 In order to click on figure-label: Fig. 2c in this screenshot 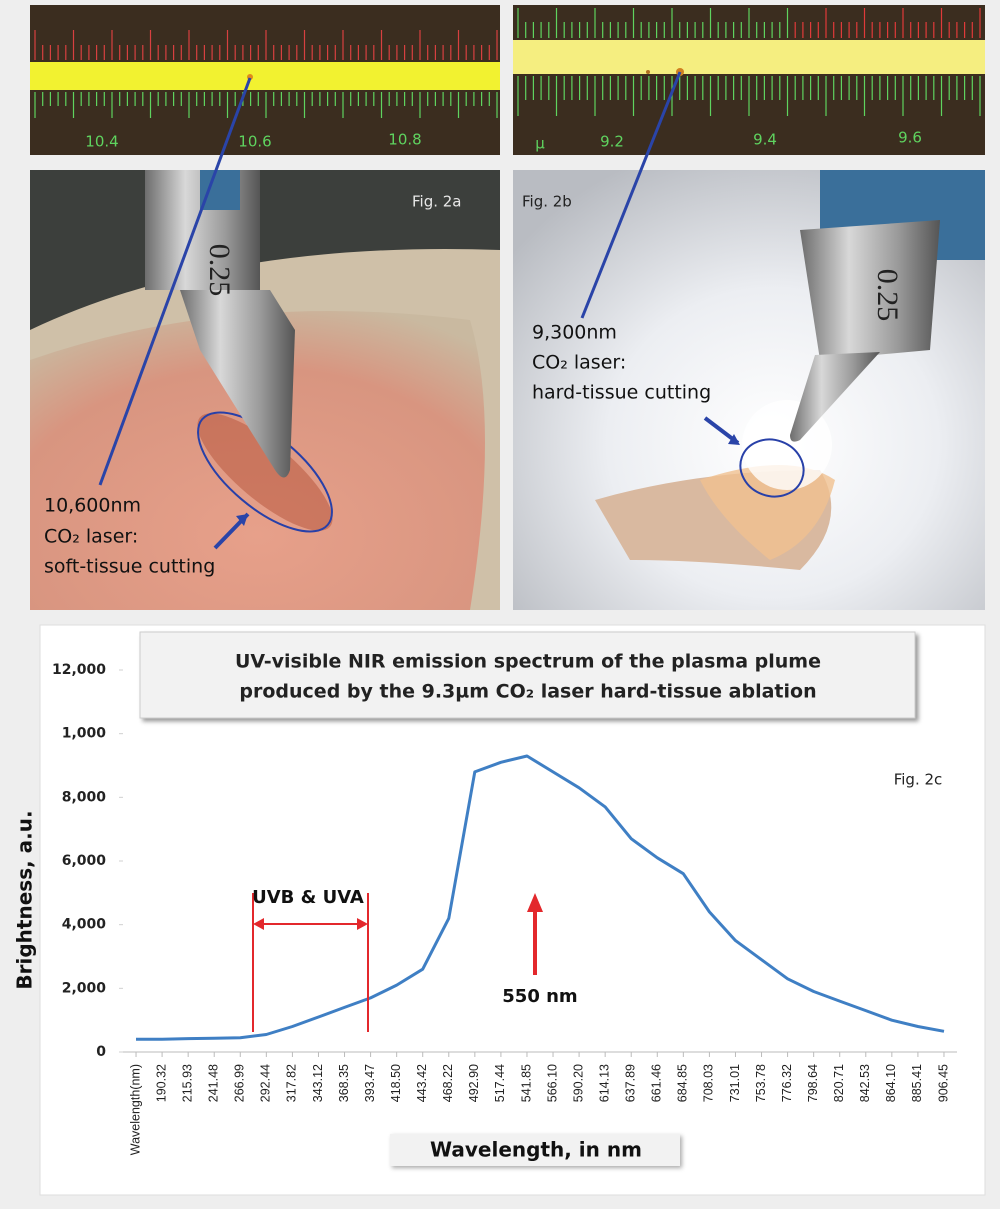, I will do `click(918, 780)`.